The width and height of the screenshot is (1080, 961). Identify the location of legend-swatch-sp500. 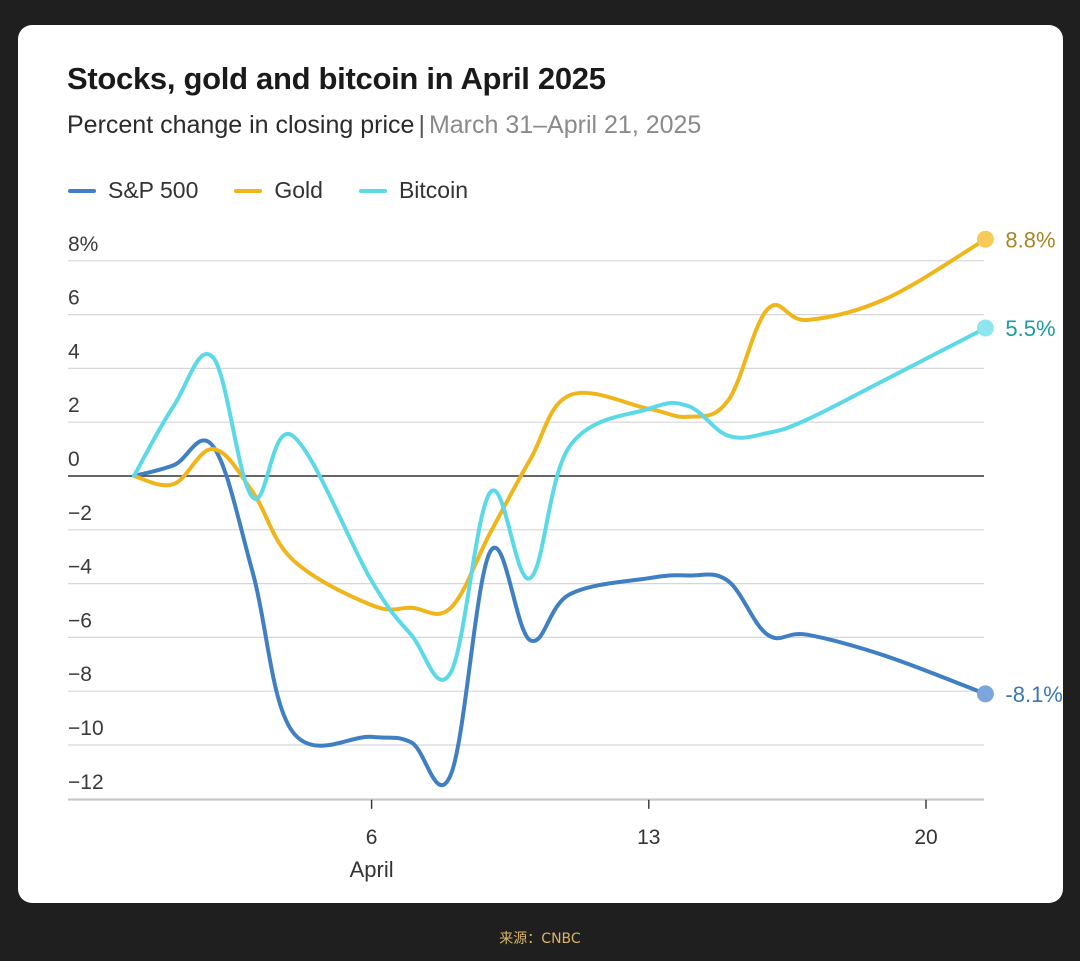
(82, 190).